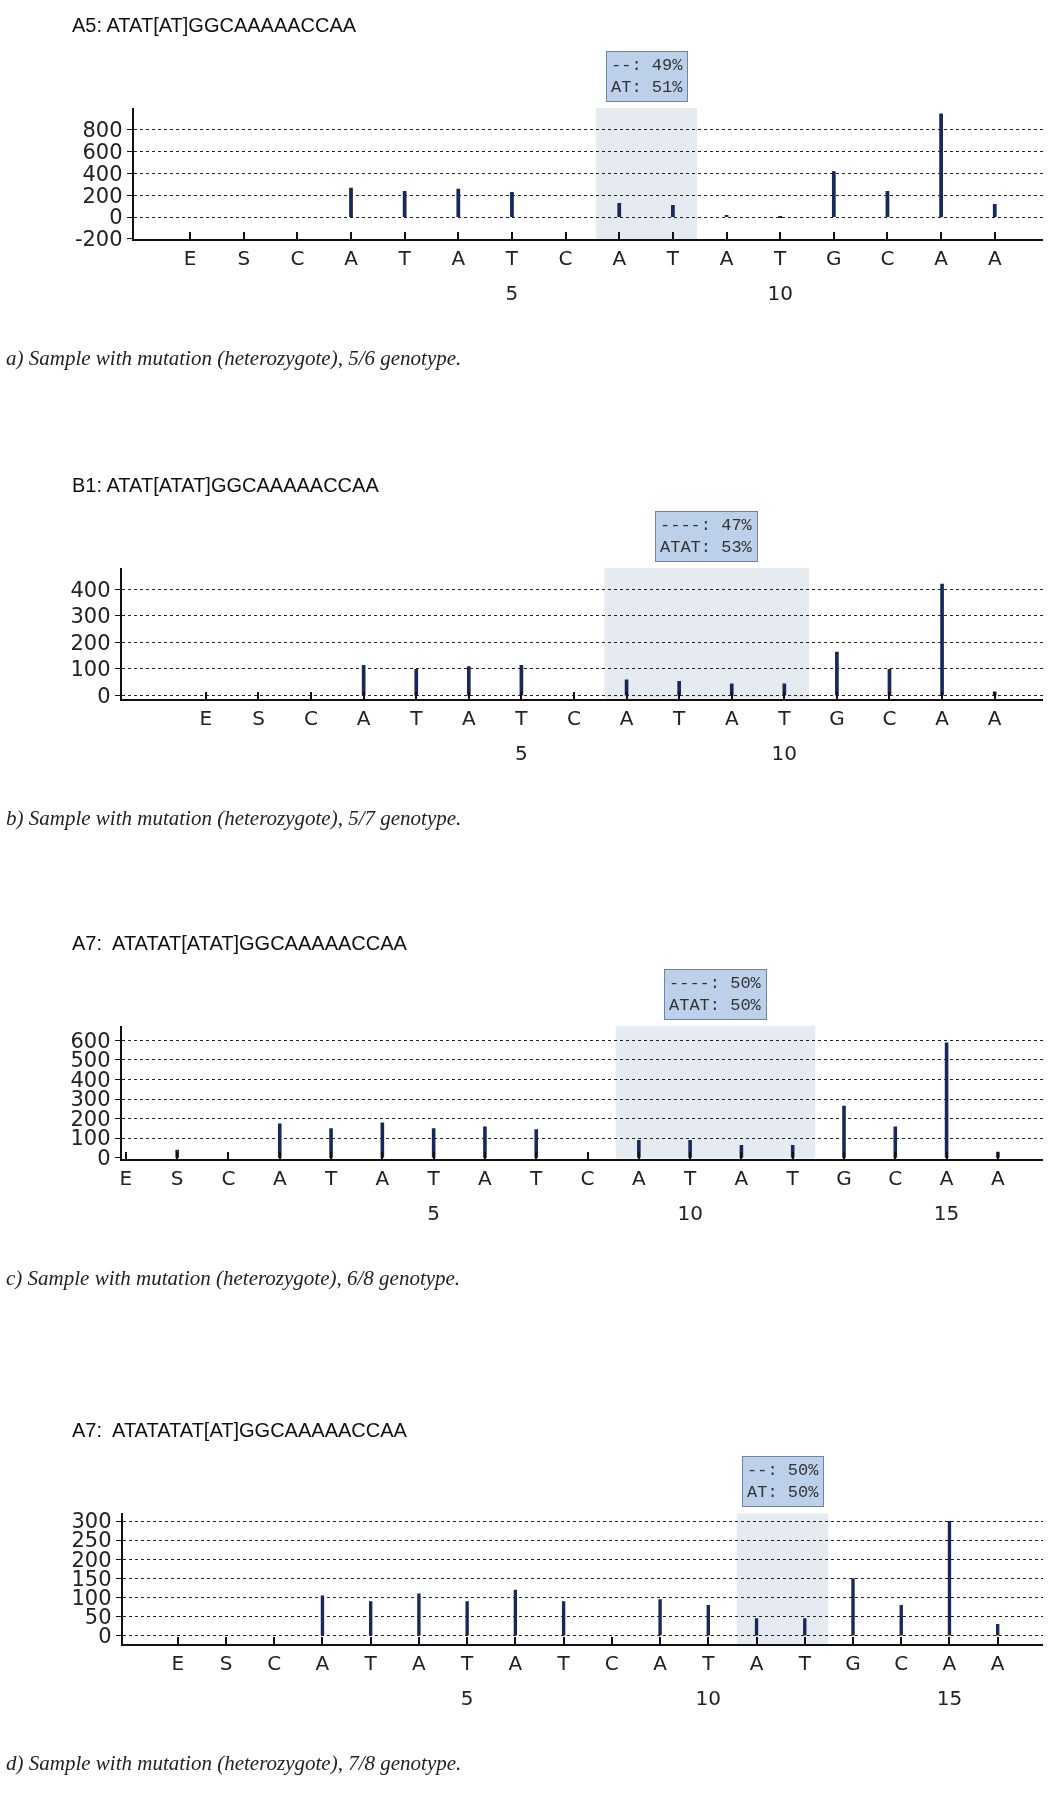 The width and height of the screenshot is (1059, 1793). Describe the element at coordinates (234, 818) in the screenshot. I see `text: b) Sample with mutation (heterozygote), 5/7 genotype.` at that location.